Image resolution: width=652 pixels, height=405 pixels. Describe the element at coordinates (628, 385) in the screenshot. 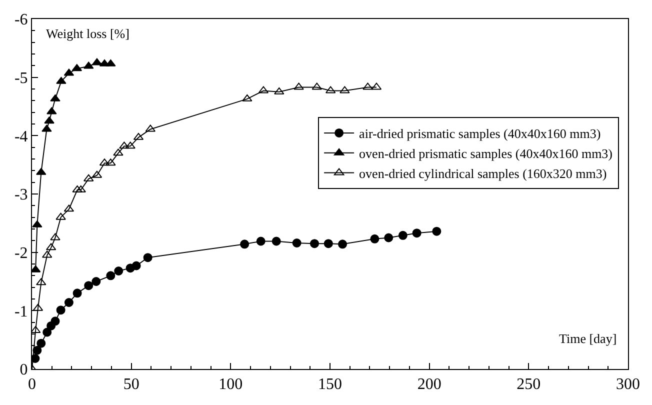

I see `x-tick-label: 300` at that location.